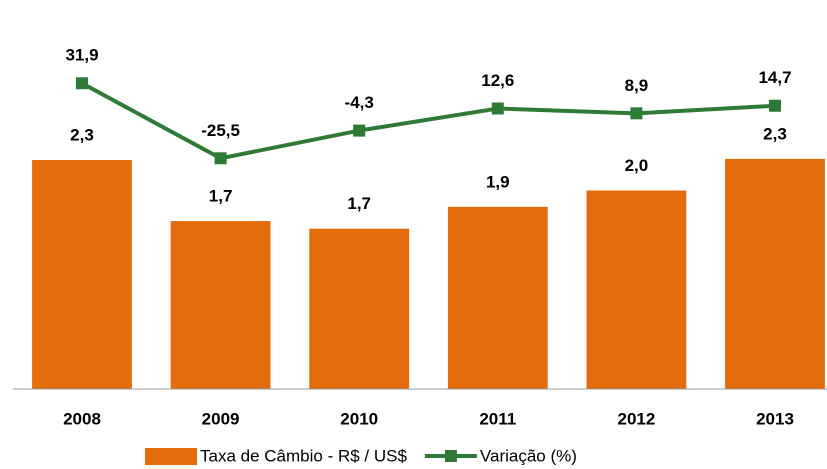  I want to click on legend-label: Taxa de Câmbio - R$ / US$, so click(303, 455).